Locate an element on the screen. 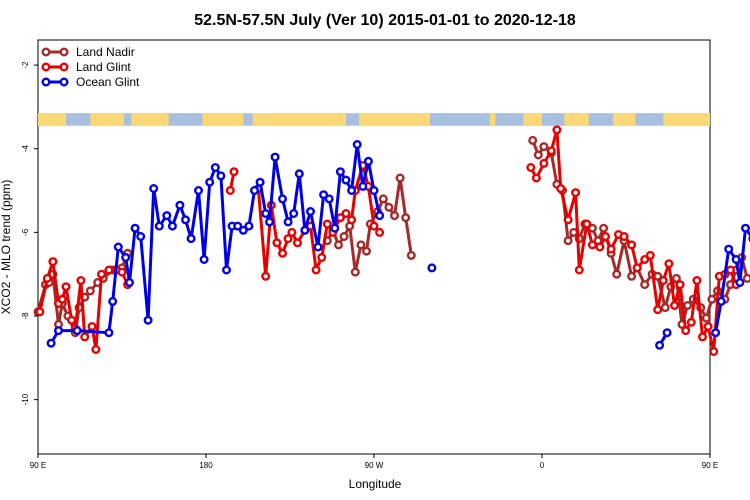 This screenshot has width=750, height=500. series-line-land-glint is located at coordinates (318, 221).